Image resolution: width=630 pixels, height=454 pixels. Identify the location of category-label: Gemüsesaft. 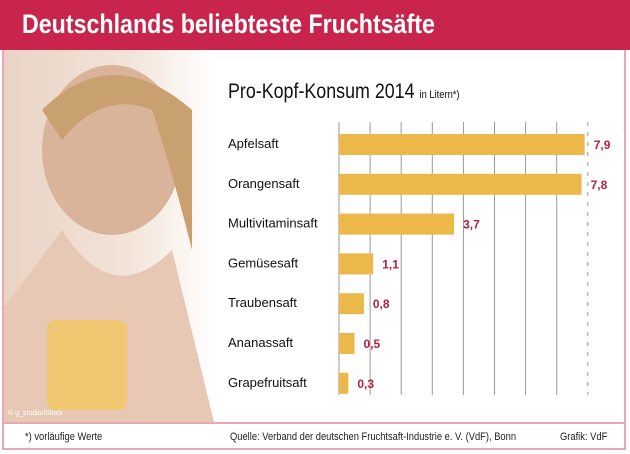
(263, 262).